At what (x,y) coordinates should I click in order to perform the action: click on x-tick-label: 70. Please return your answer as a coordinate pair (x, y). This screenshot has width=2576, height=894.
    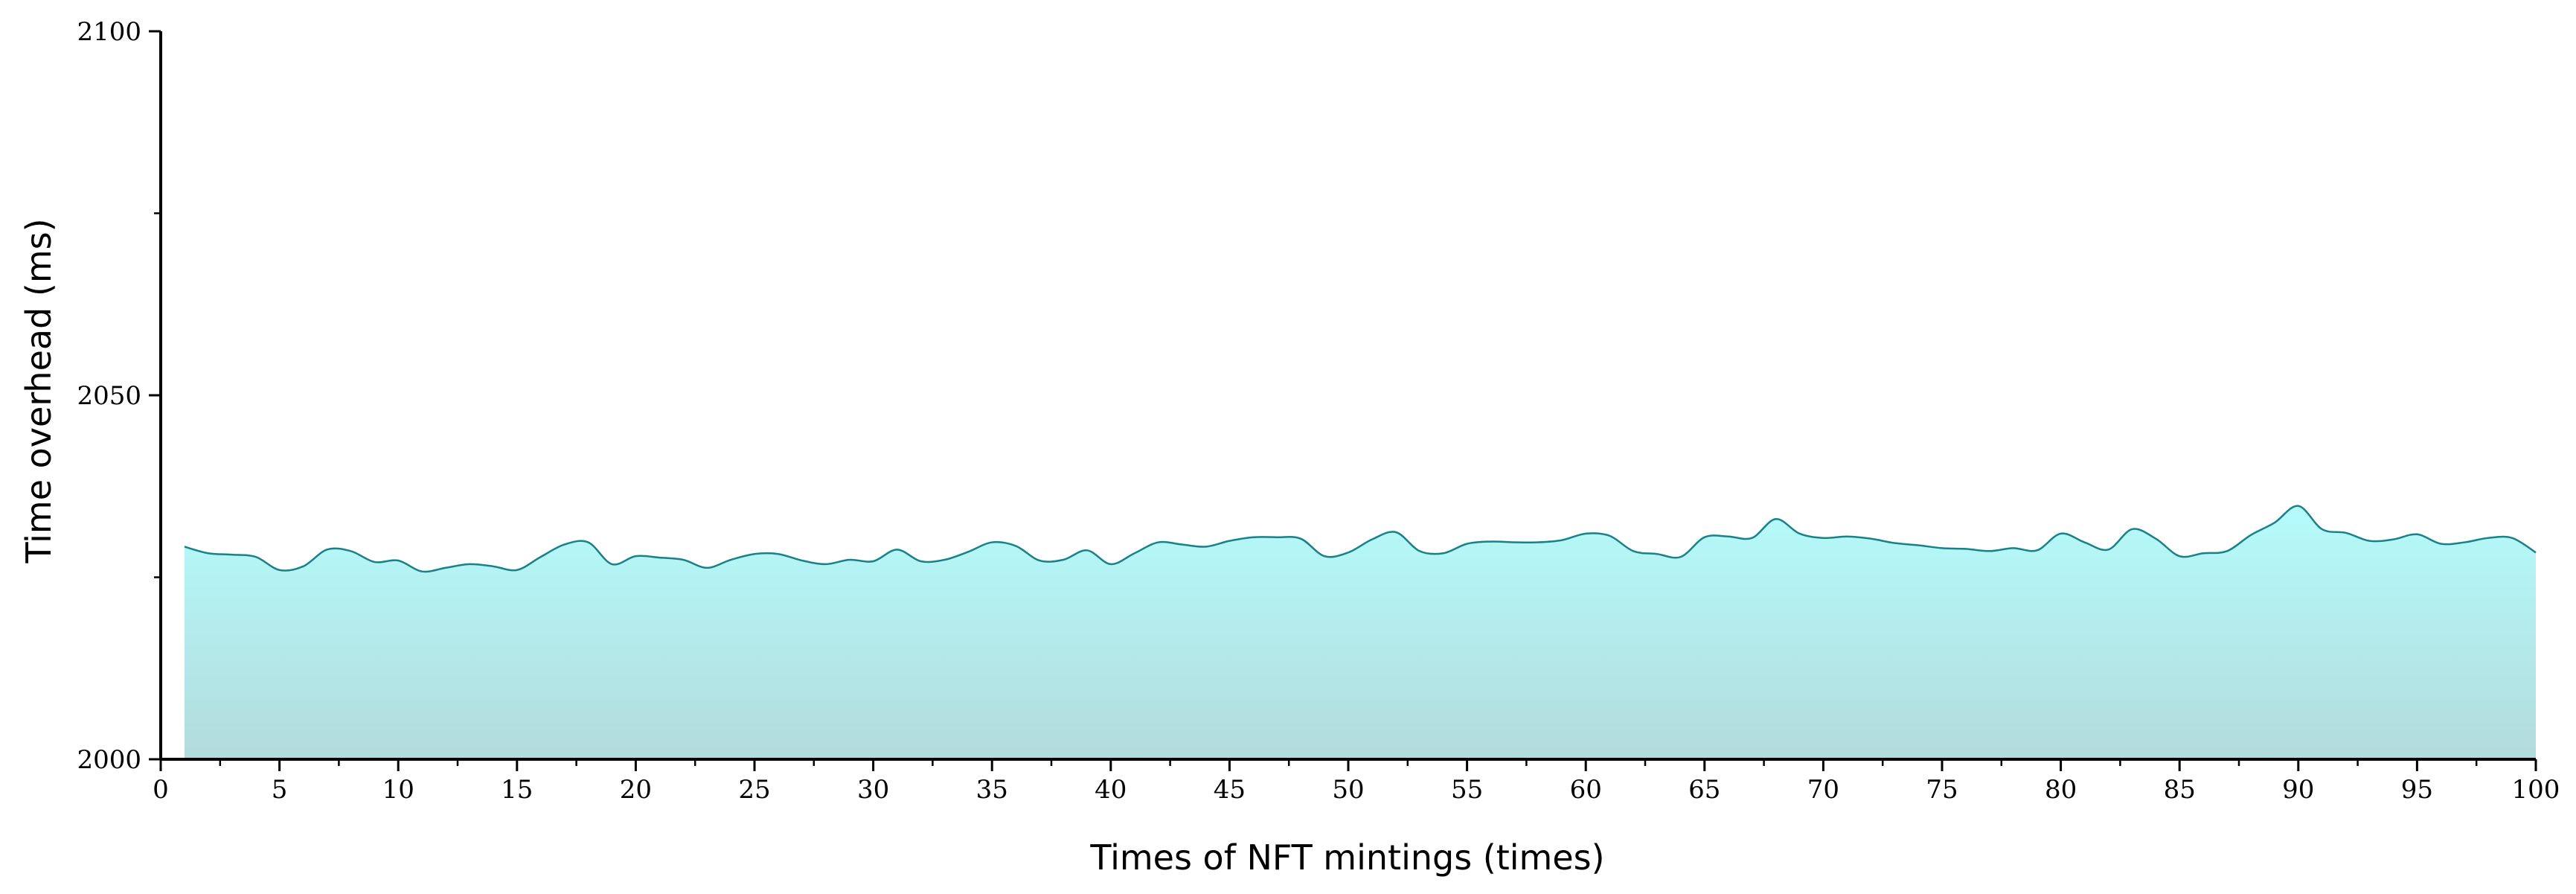
    Looking at the image, I should click on (1823, 790).